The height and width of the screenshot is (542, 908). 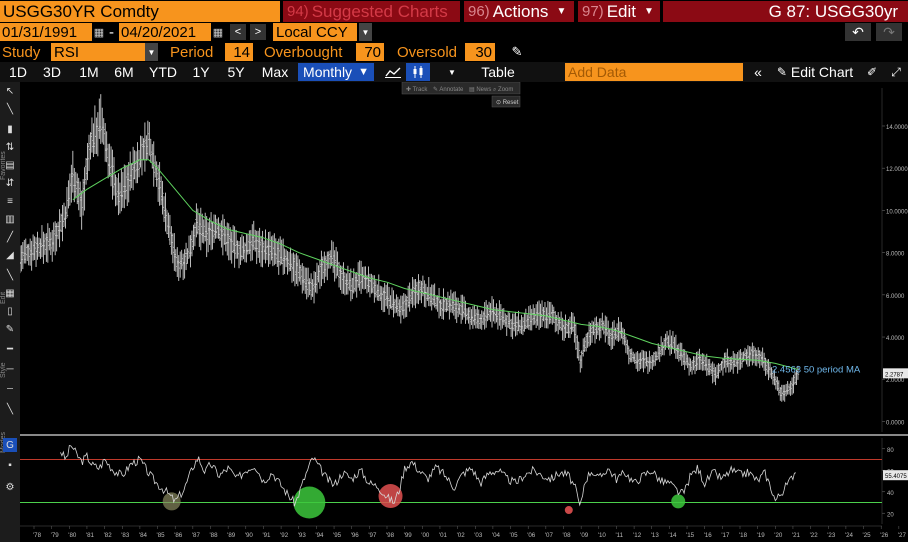 What do you see at coordinates (654, 72) in the screenshot?
I see `add-data-field: Add Data` at bounding box center [654, 72].